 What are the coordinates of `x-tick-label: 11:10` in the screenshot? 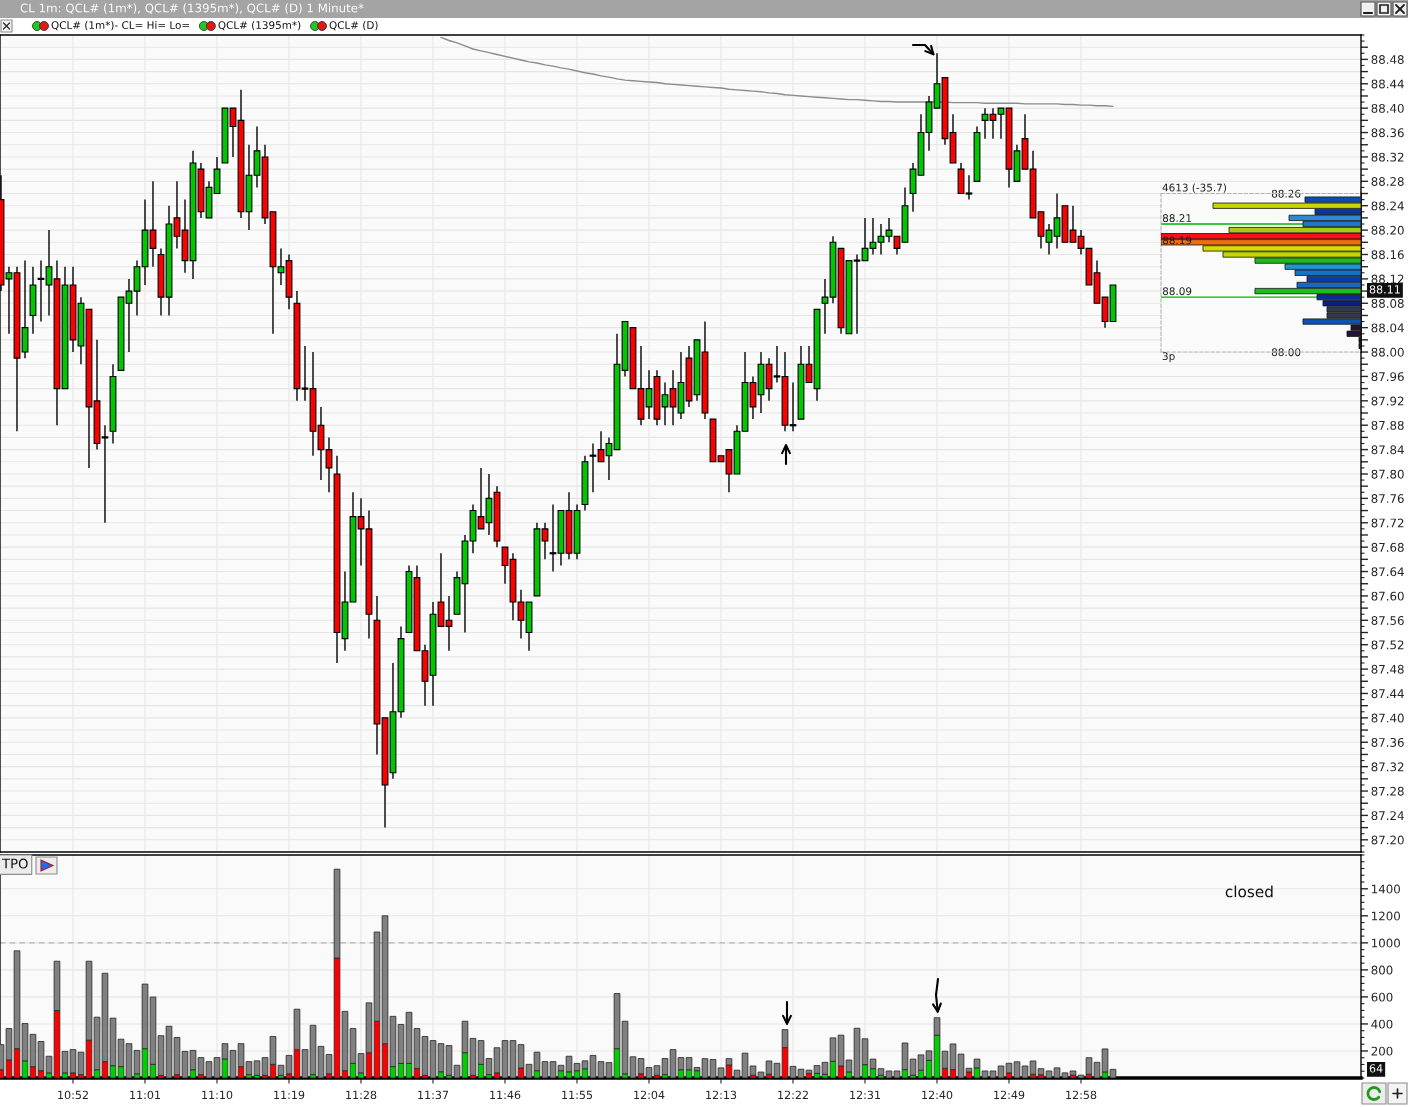 It's located at (217, 1095).